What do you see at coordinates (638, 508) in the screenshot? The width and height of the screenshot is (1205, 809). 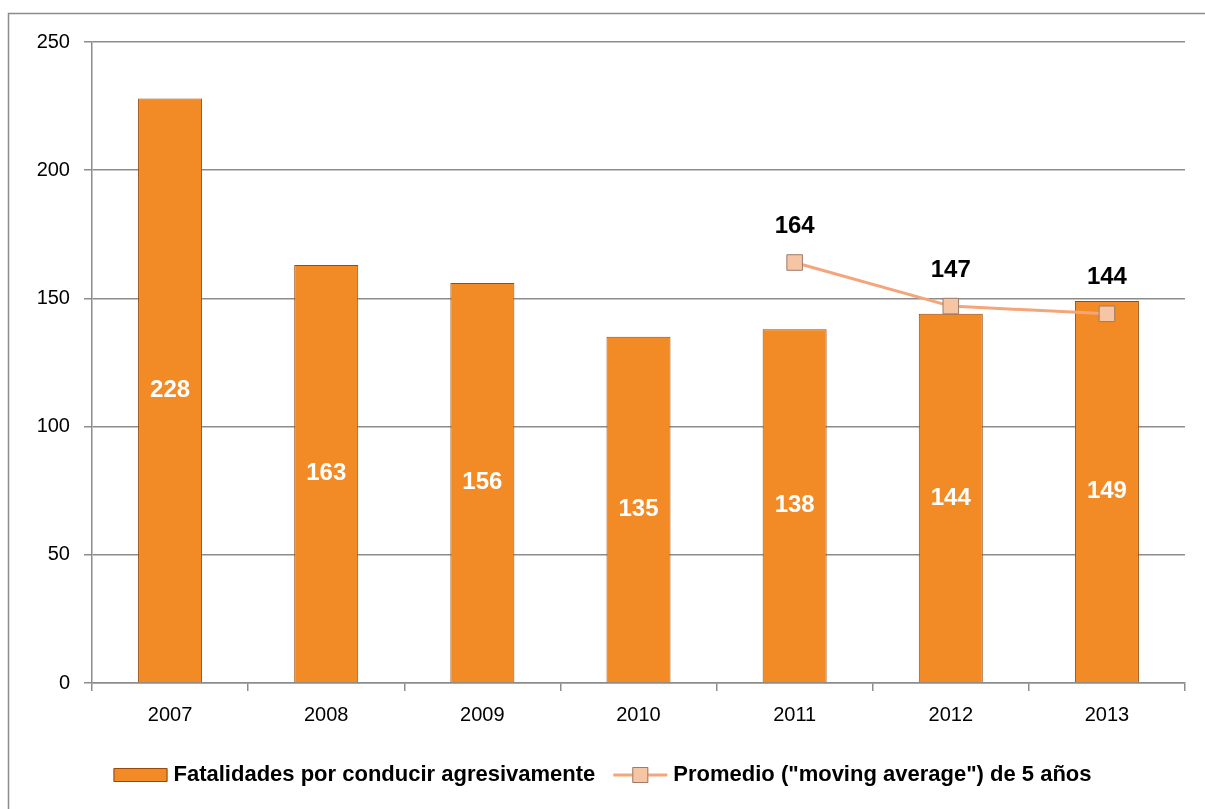 I see `data-label: 135` at bounding box center [638, 508].